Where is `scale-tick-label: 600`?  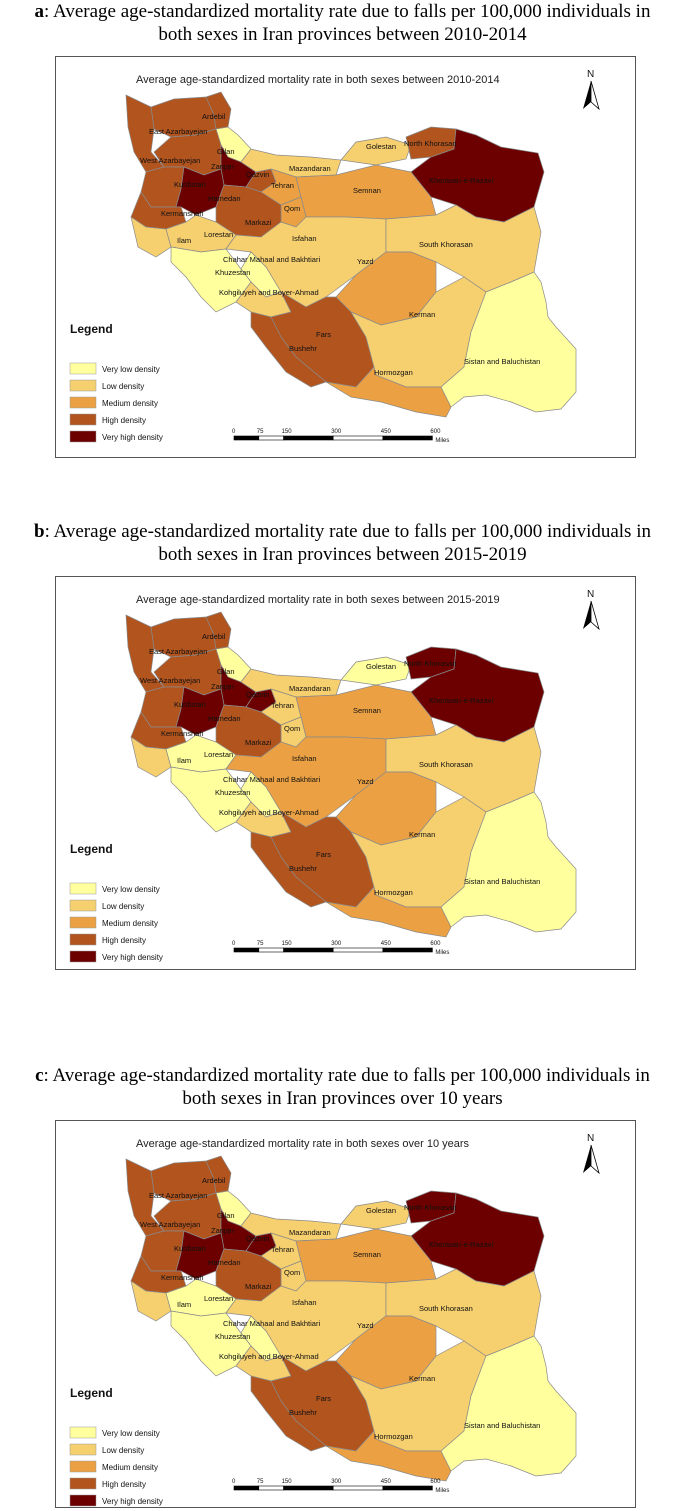
scale-tick-label: 600 is located at coordinates (435, 432).